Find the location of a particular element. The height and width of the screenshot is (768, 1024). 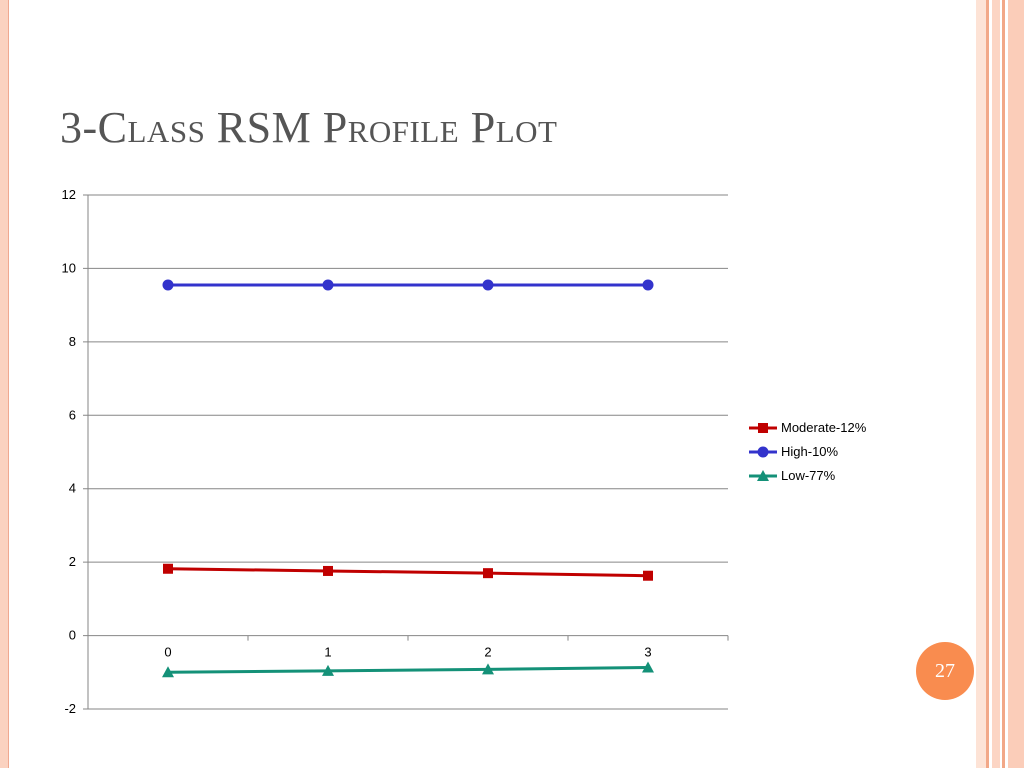

legend: Moderate-12% High-10% Low-77% is located at coordinates (808, 451).